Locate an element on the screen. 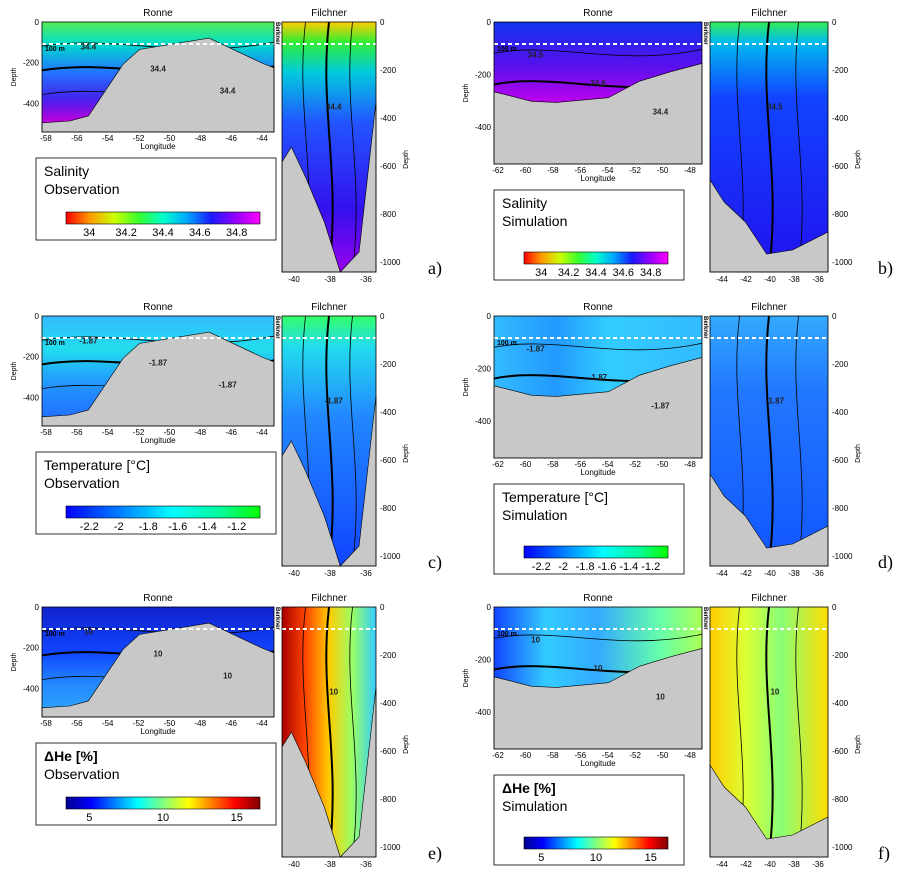 Image resolution: width=907 pixels, height=875 pixels. filchner-section: 34.5 is located at coordinates (769, 147).